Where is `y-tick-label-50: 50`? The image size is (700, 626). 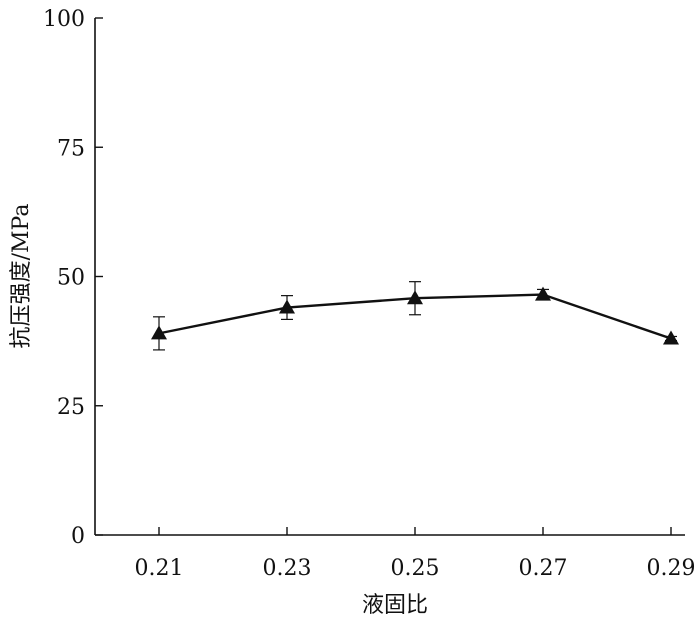
y-tick-label-50: 50 is located at coordinates (71, 278).